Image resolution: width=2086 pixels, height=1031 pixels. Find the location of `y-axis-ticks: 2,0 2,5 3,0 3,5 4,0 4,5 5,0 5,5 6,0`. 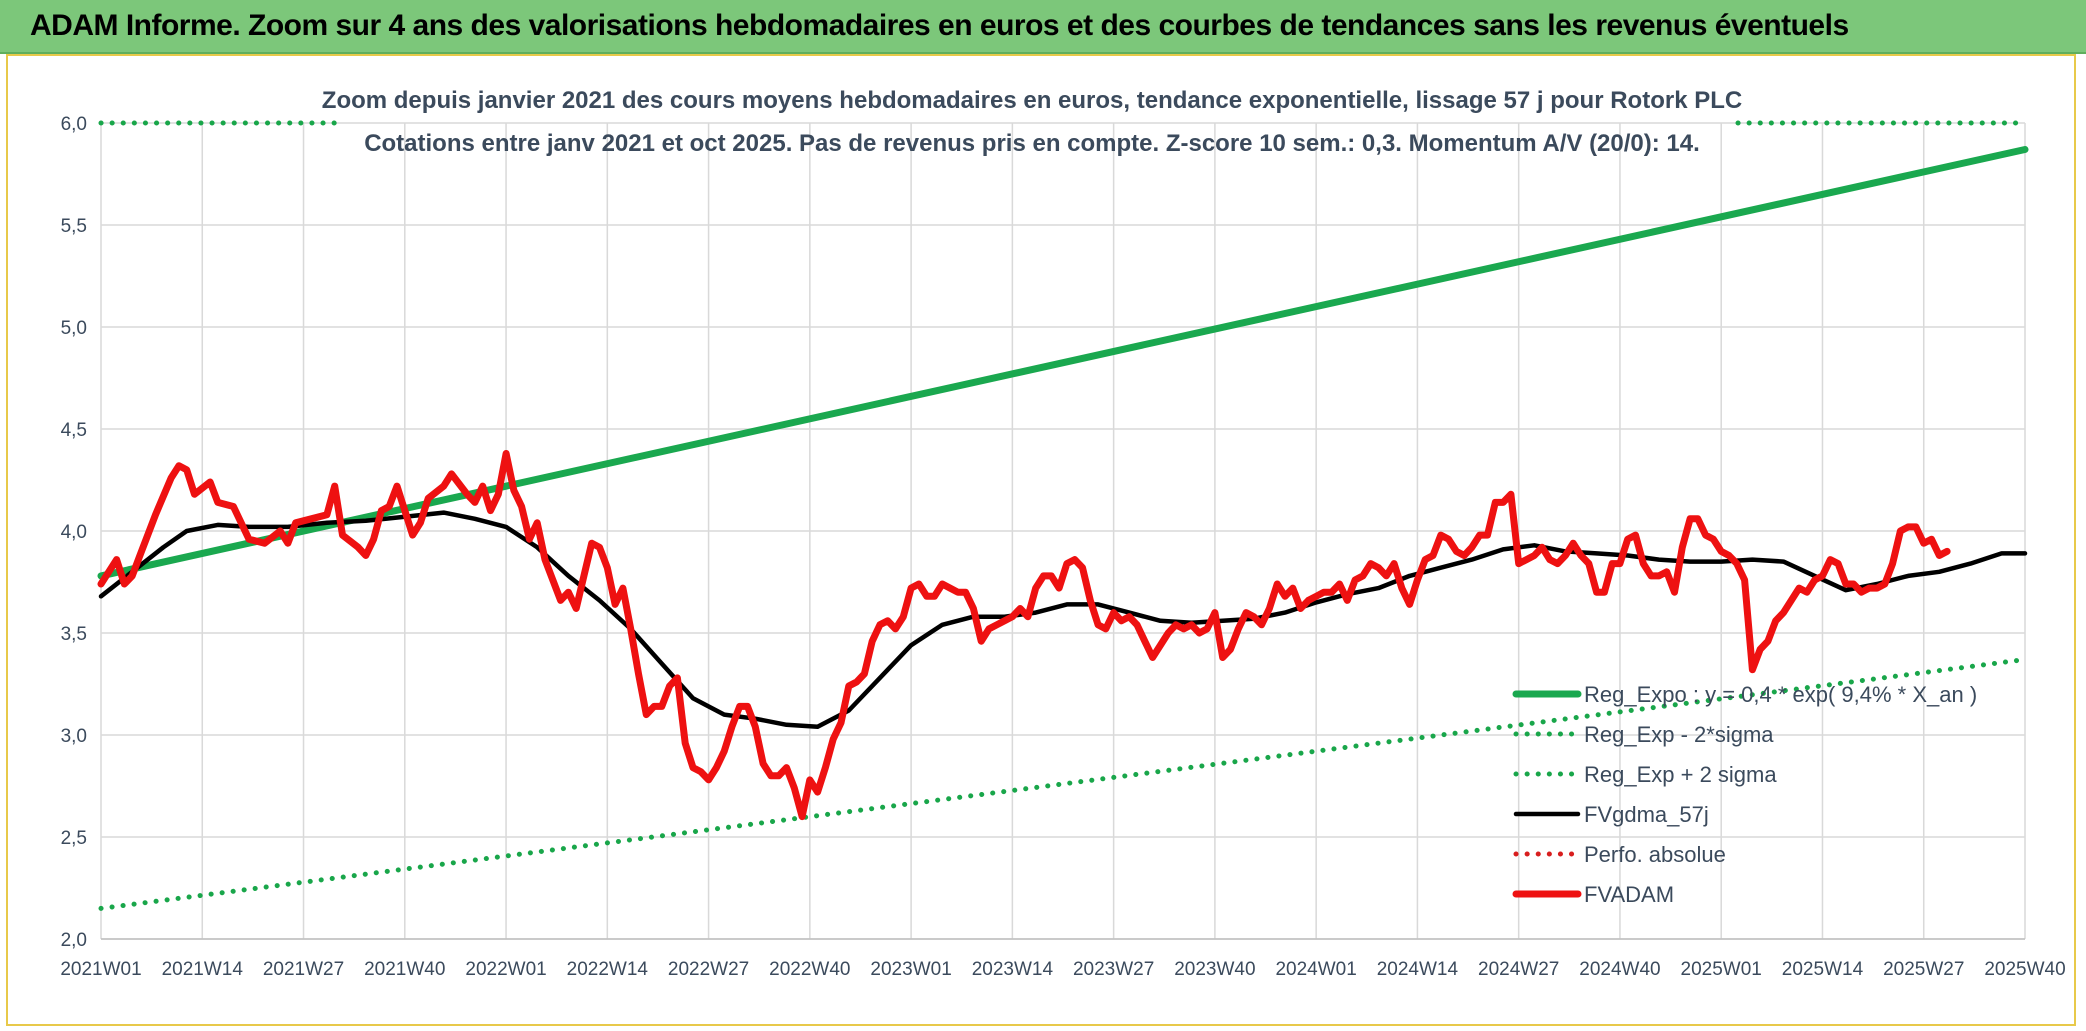

y-axis-ticks: 2,0 2,5 3,0 3,5 4,0 4,5 5,0 5,5 6,0 is located at coordinates (74, 532).